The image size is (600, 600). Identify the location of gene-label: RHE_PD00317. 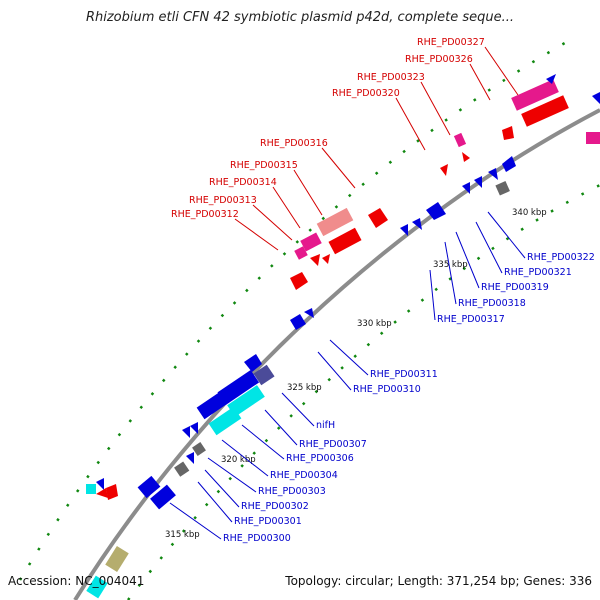
(471, 319).